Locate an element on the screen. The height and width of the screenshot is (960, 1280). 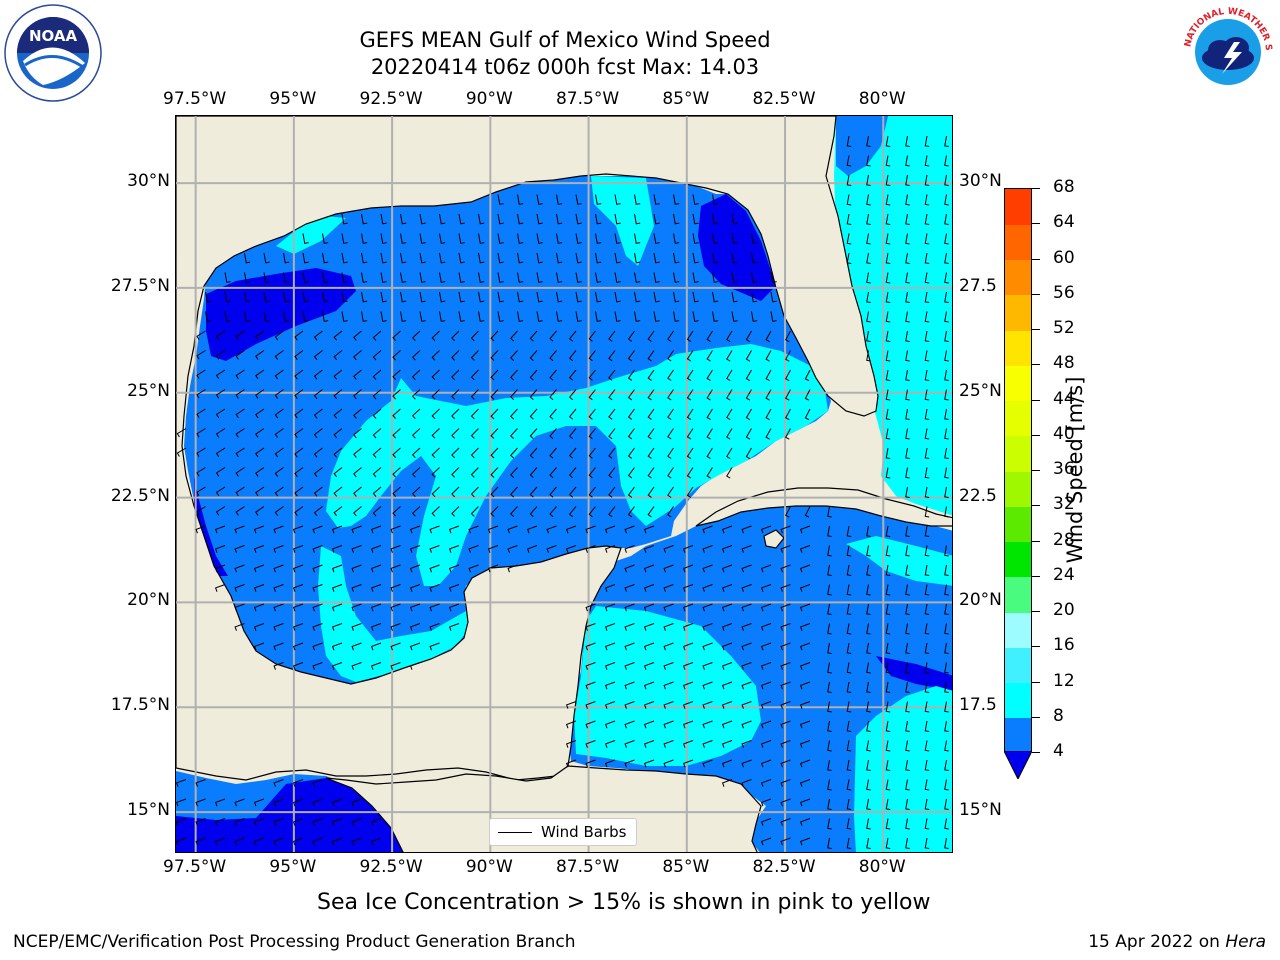
colorbar-segment is located at coordinates (1018, 735).